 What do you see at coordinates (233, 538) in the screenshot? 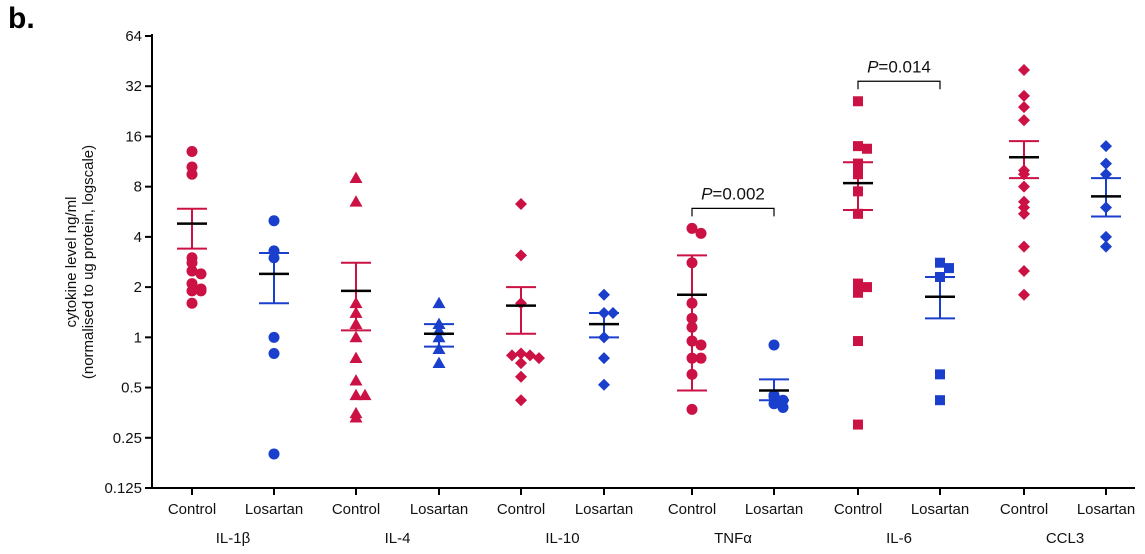
I see `group-label: IL-1β` at bounding box center [233, 538].